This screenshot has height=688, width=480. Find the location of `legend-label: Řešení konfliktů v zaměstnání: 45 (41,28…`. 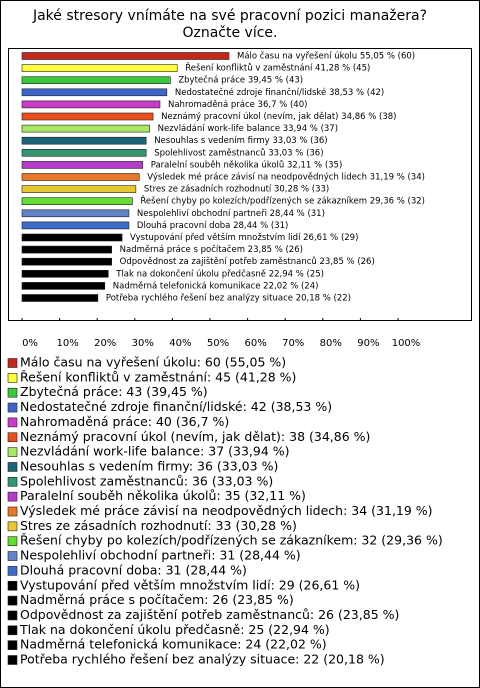

legend-label: Řešení konfliktů v zaměstnání: 45 (41,28… is located at coordinates (158, 376).